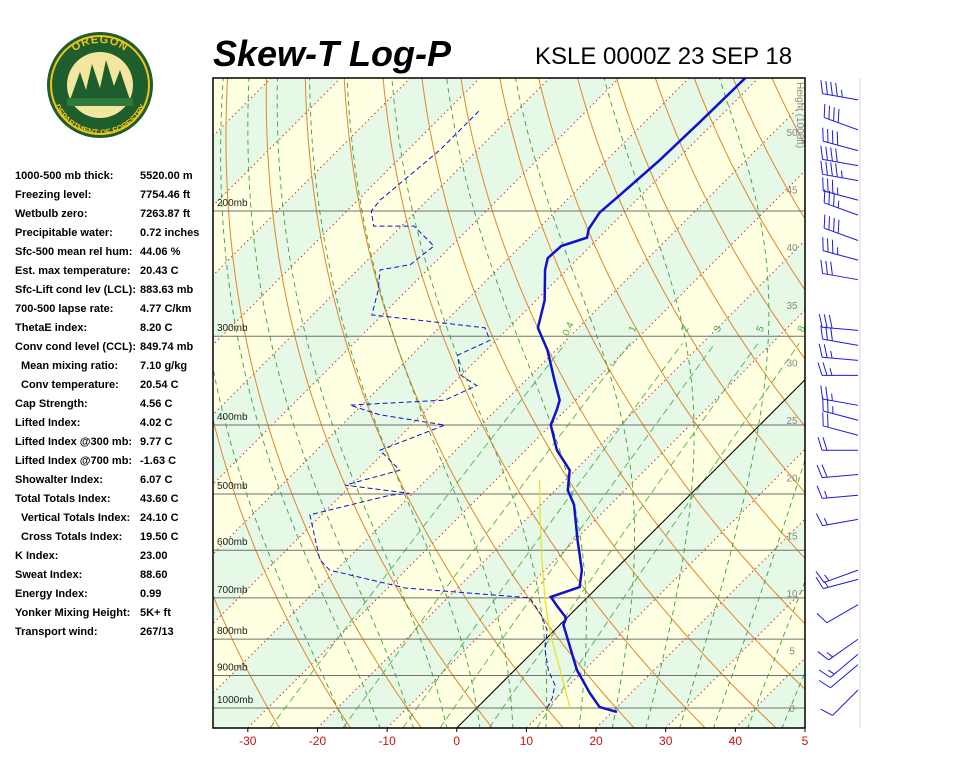 Image resolution: width=960 pixels, height=768 pixels. What do you see at coordinates (232, 328) in the screenshot?
I see `pressure-label: 300mb` at bounding box center [232, 328].